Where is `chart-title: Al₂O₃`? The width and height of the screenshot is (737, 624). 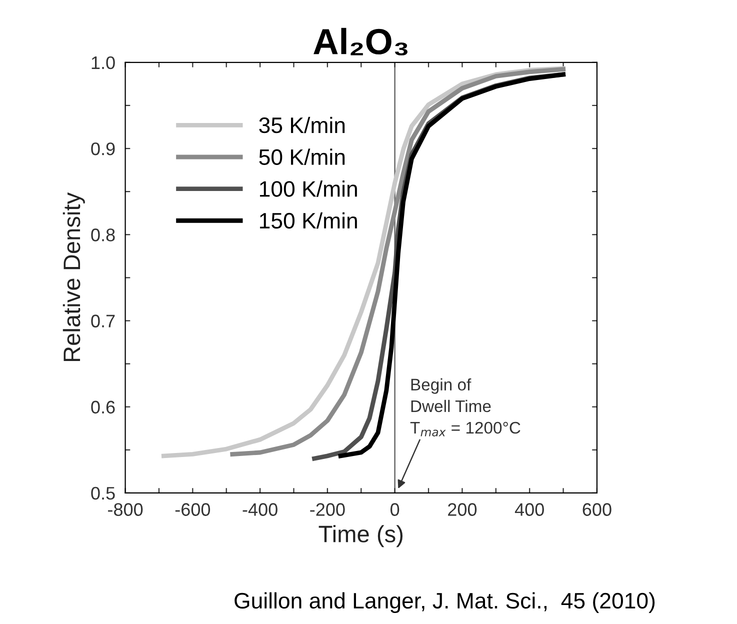 chart-title: Al₂O₃ is located at coordinates (361, 42).